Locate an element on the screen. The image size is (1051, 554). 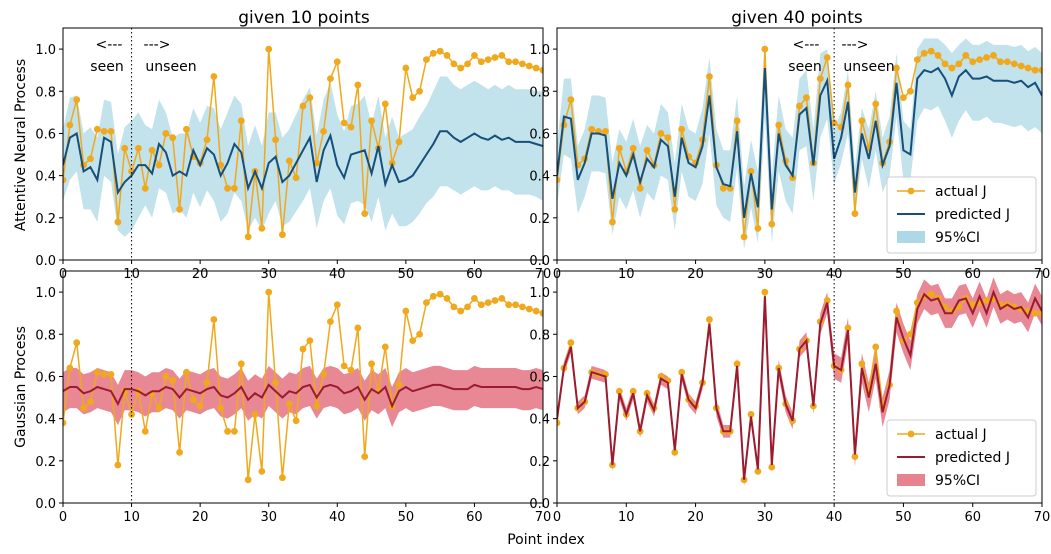
left-arrow-label: <--- is located at coordinates (806, 45).